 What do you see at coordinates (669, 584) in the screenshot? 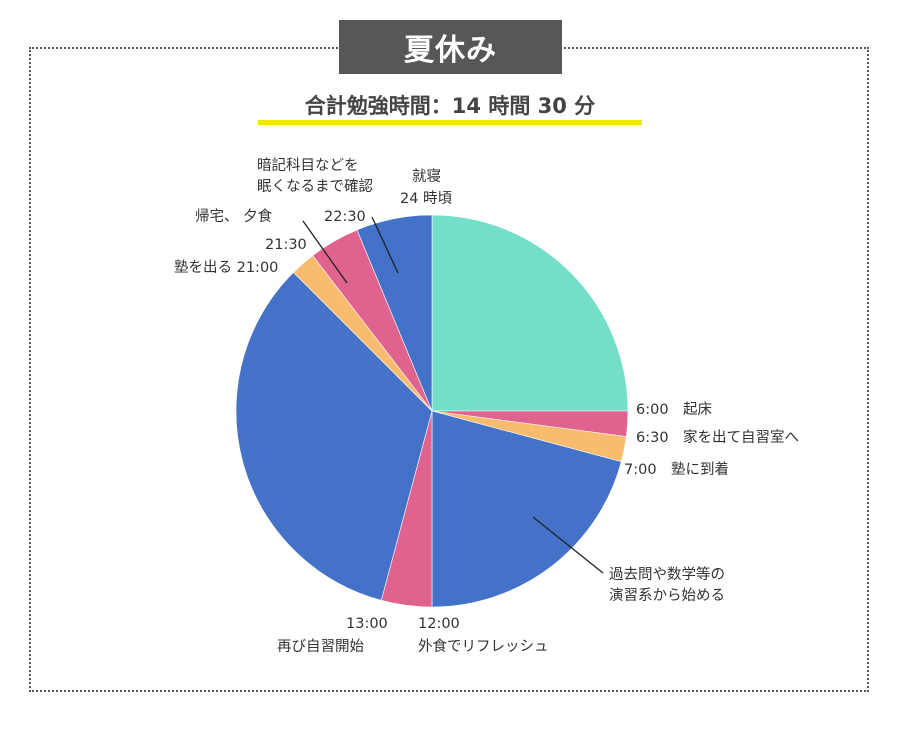
I see `annotation-study-start: 過去問や数学等の 演習系から始める` at bounding box center [669, 584].